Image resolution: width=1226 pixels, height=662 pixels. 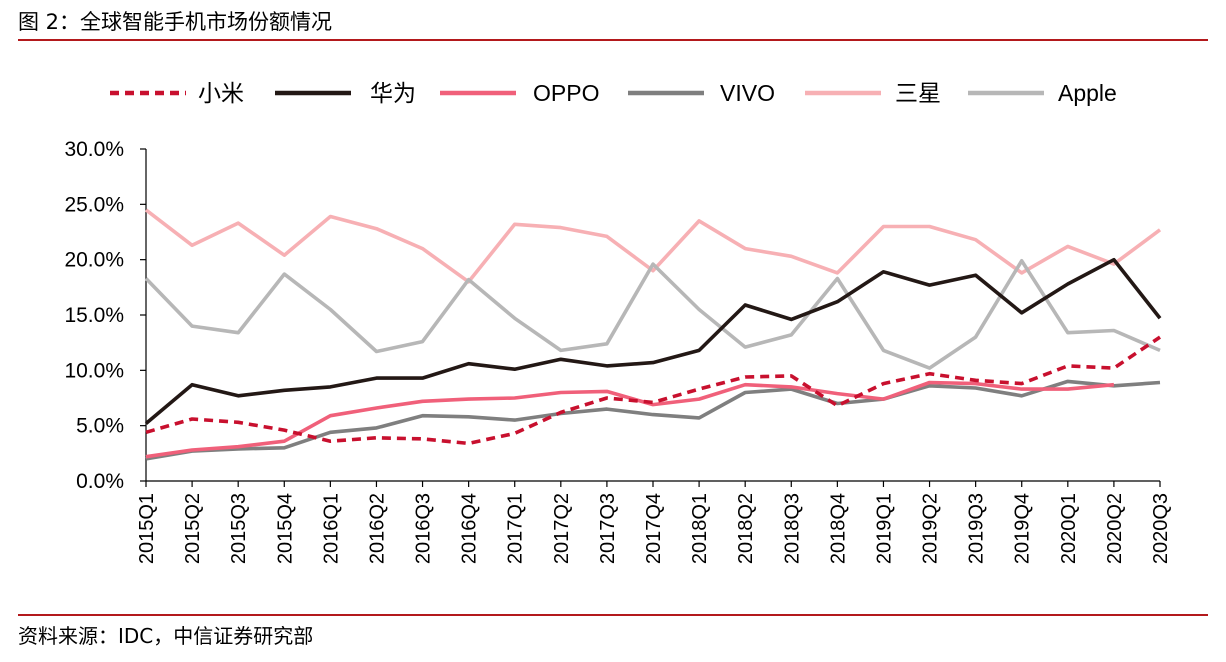 What do you see at coordinates (175, 22) in the screenshot?
I see `figure-title: 图 2：全球智能手机市场份额情况` at bounding box center [175, 22].